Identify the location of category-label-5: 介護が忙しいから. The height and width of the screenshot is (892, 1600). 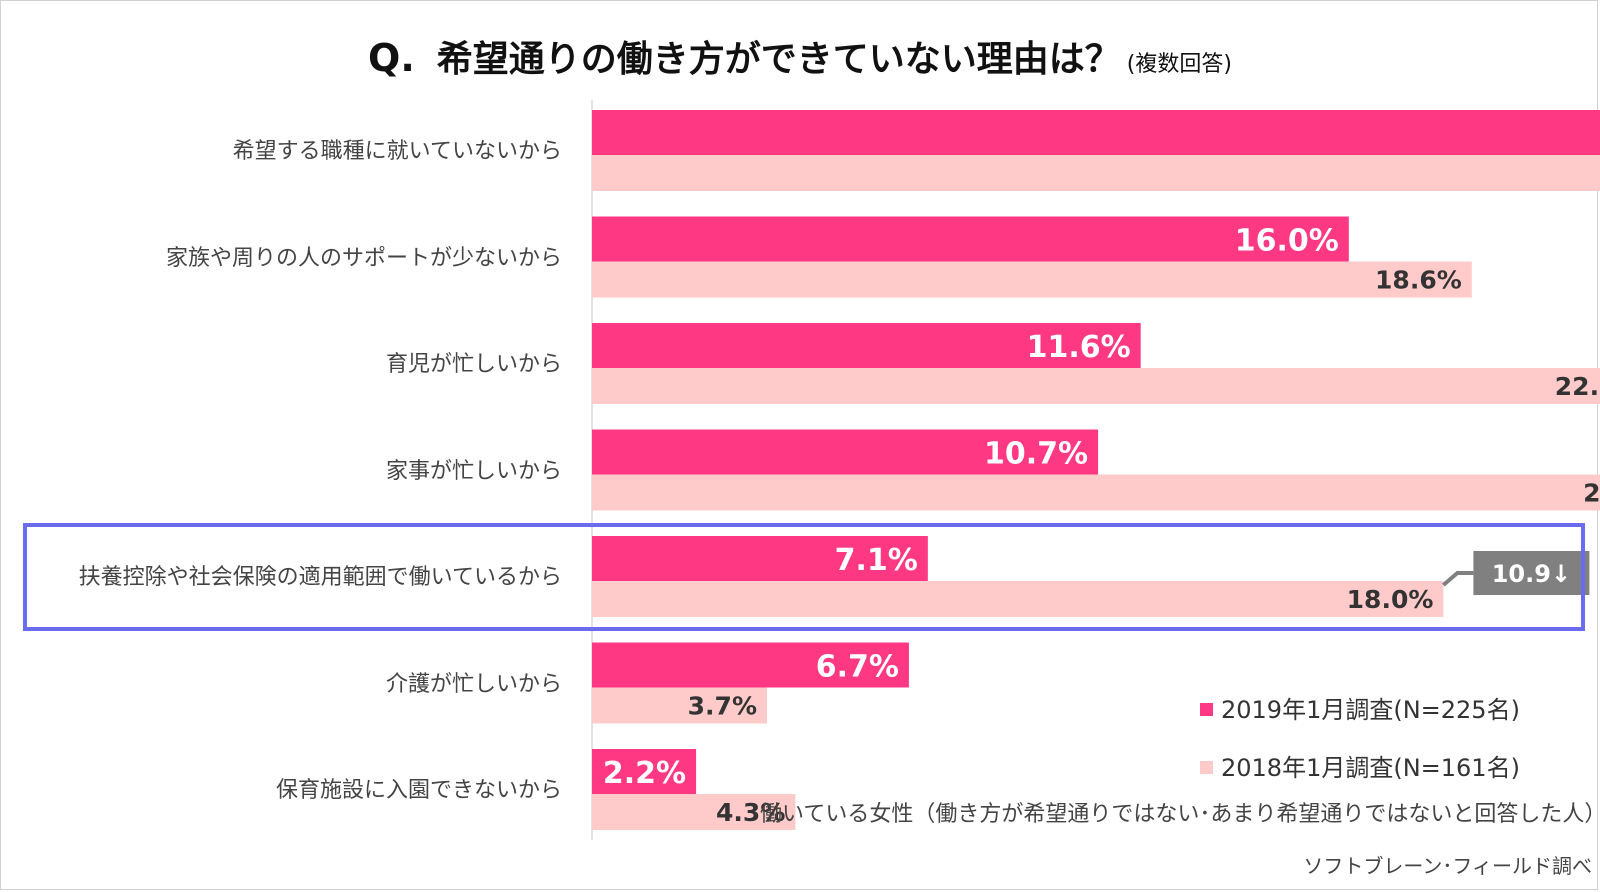
(473, 684).